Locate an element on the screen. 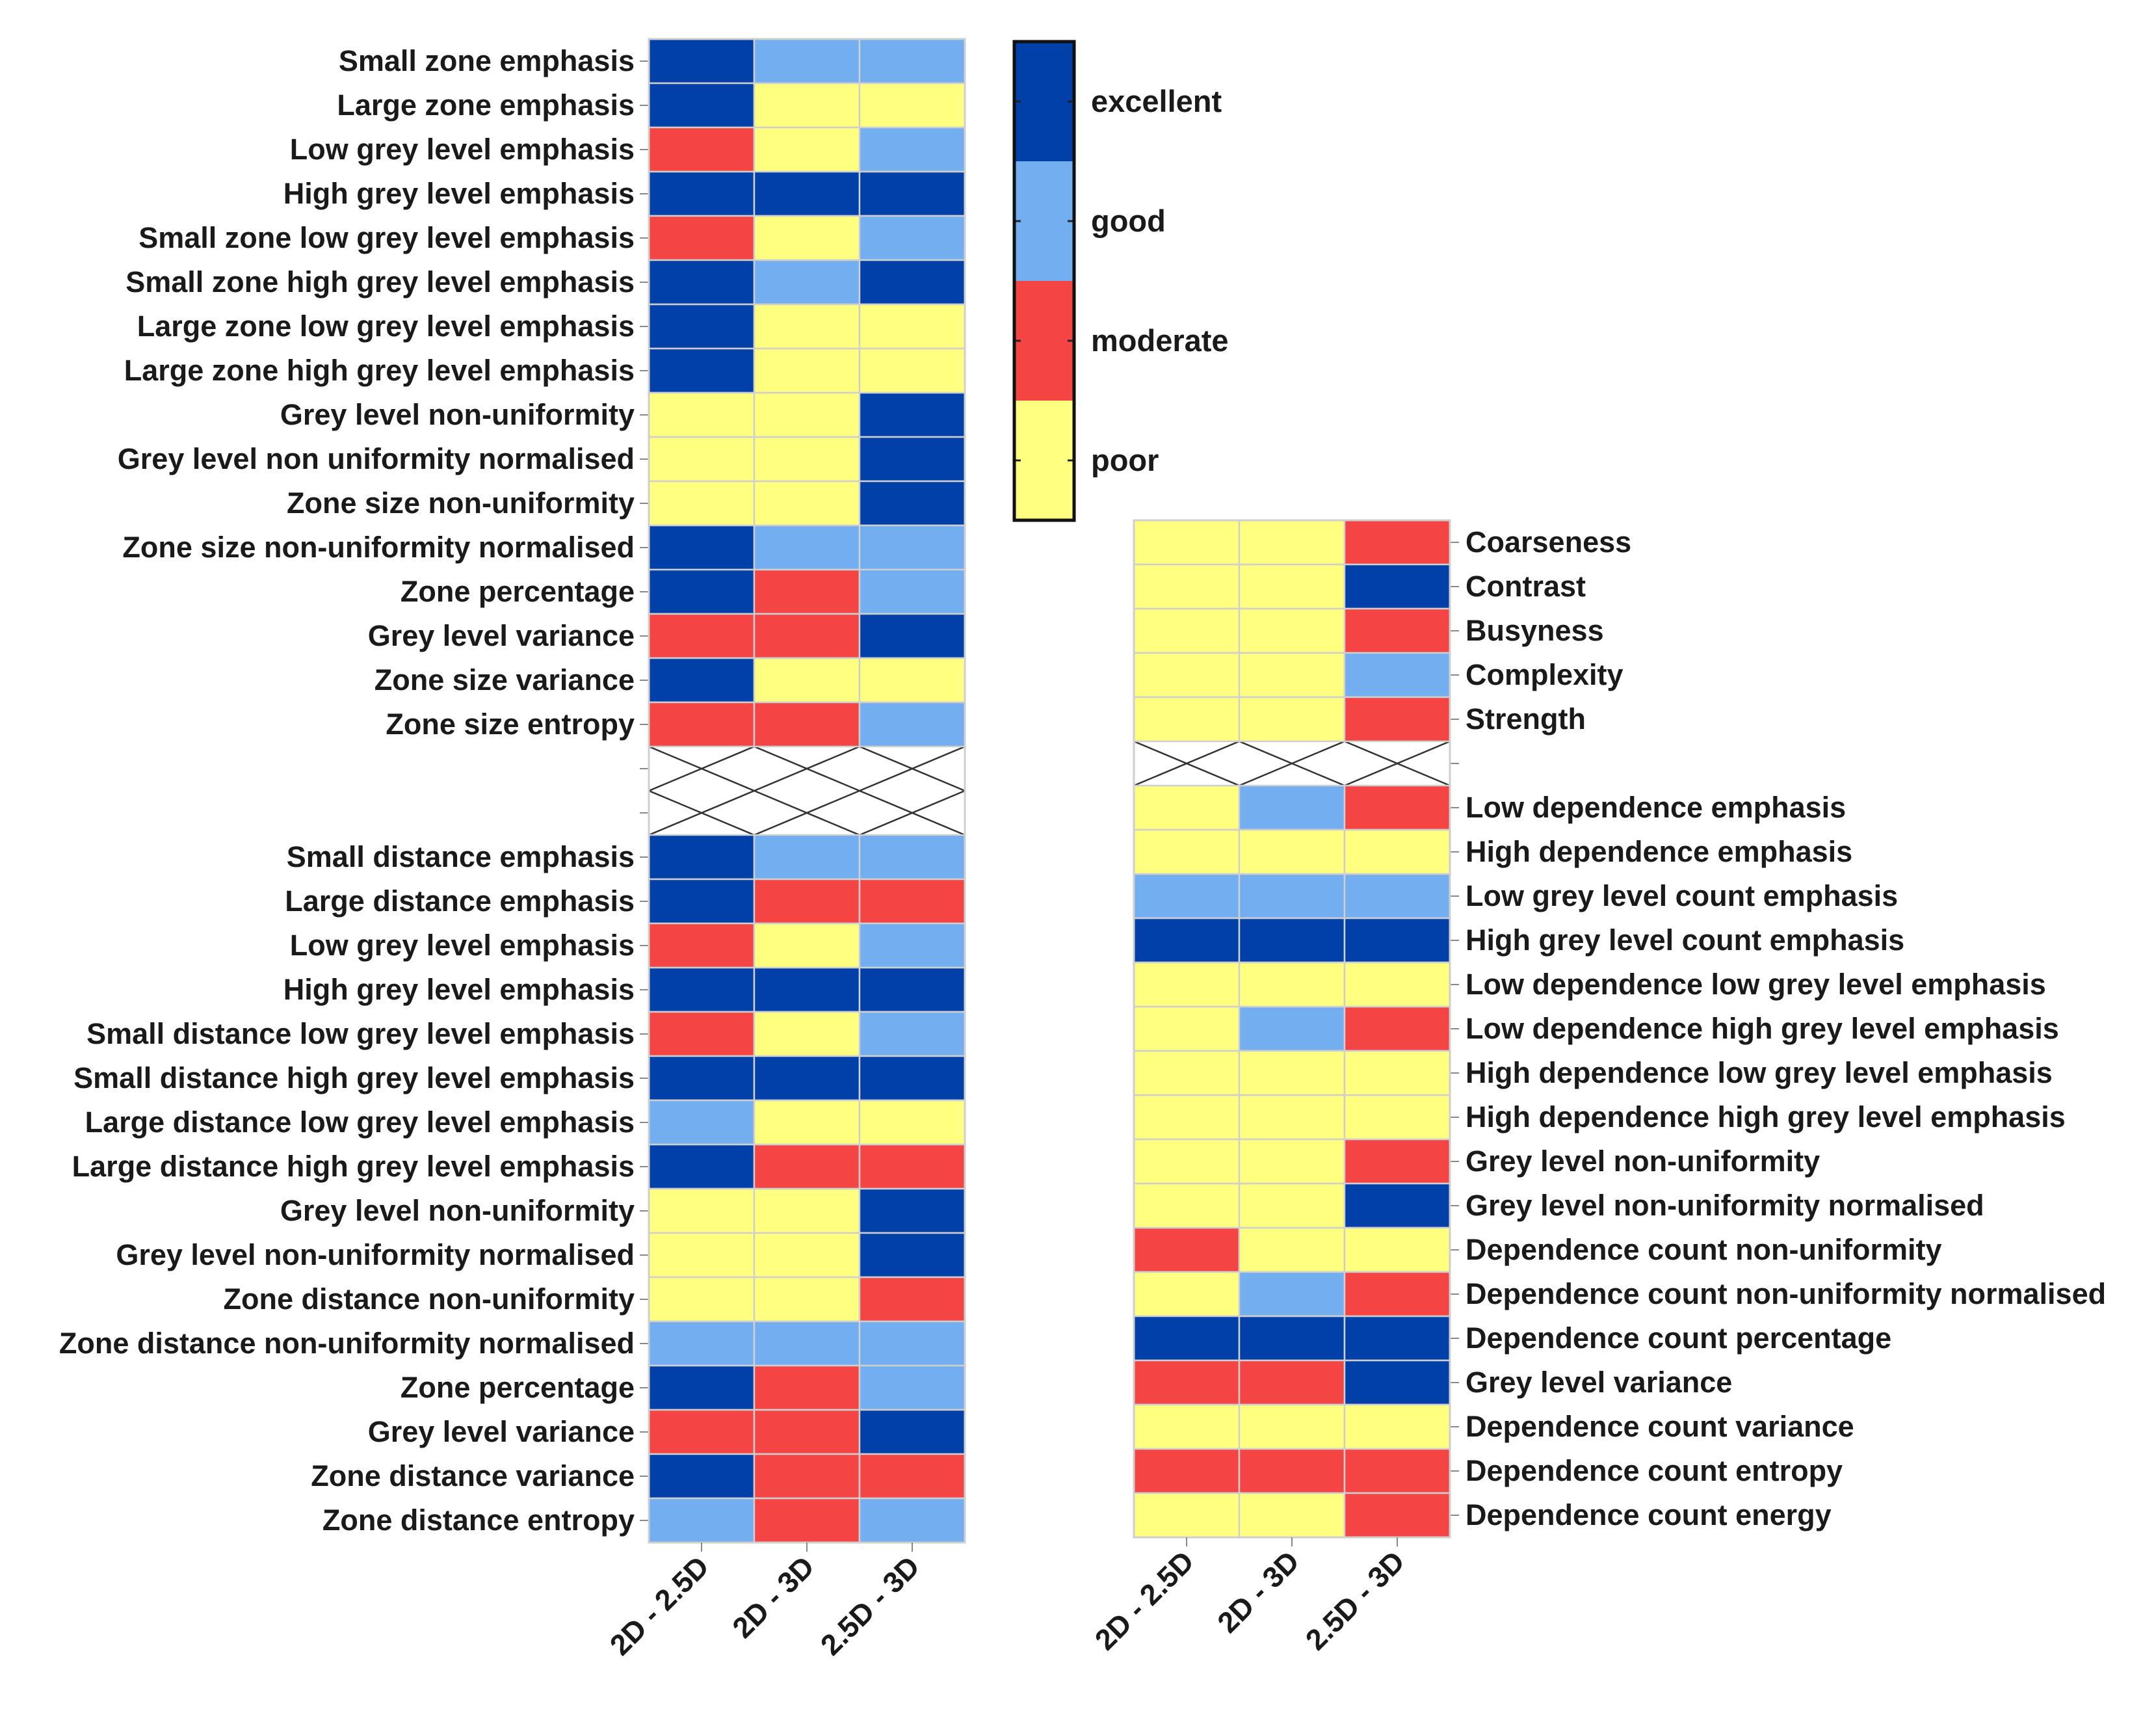  row-label: Zone percentage is located at coordinates (518, 592).